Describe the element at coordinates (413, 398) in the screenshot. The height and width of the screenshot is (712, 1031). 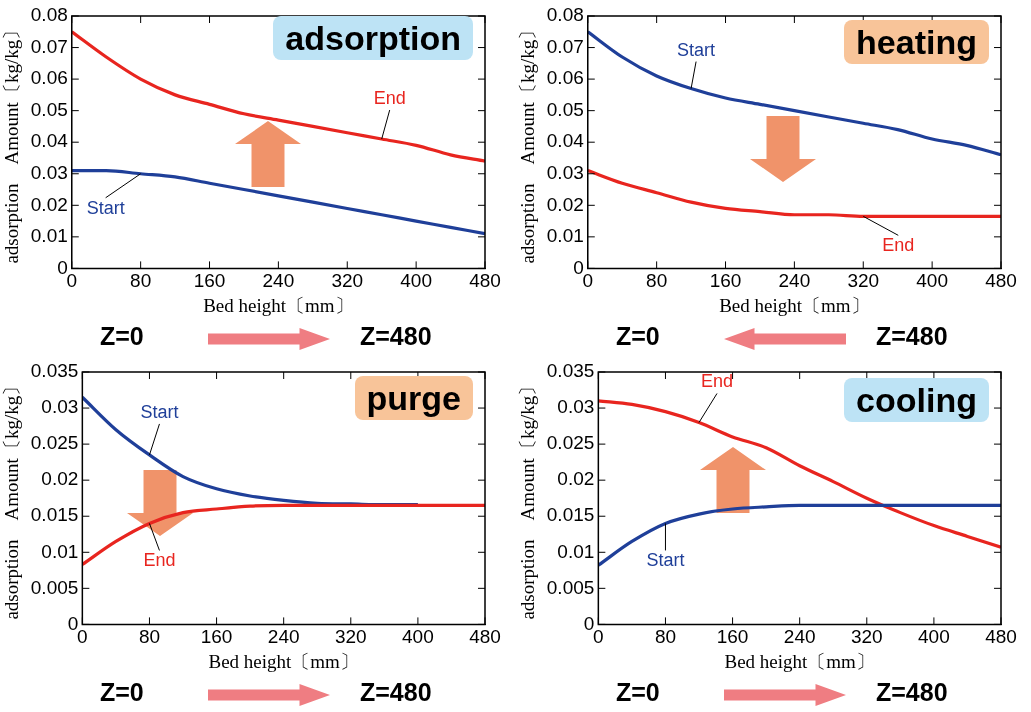
I see `chart-title: purge` at that location.